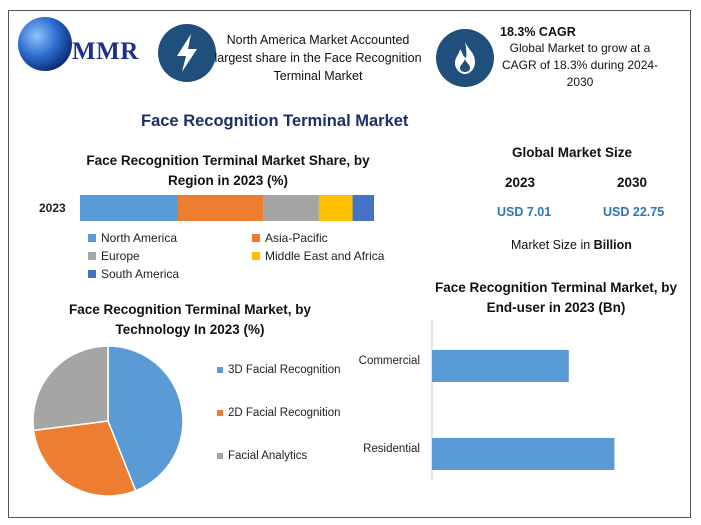  I want to click on globe-logo-icon, so click(45, 44).